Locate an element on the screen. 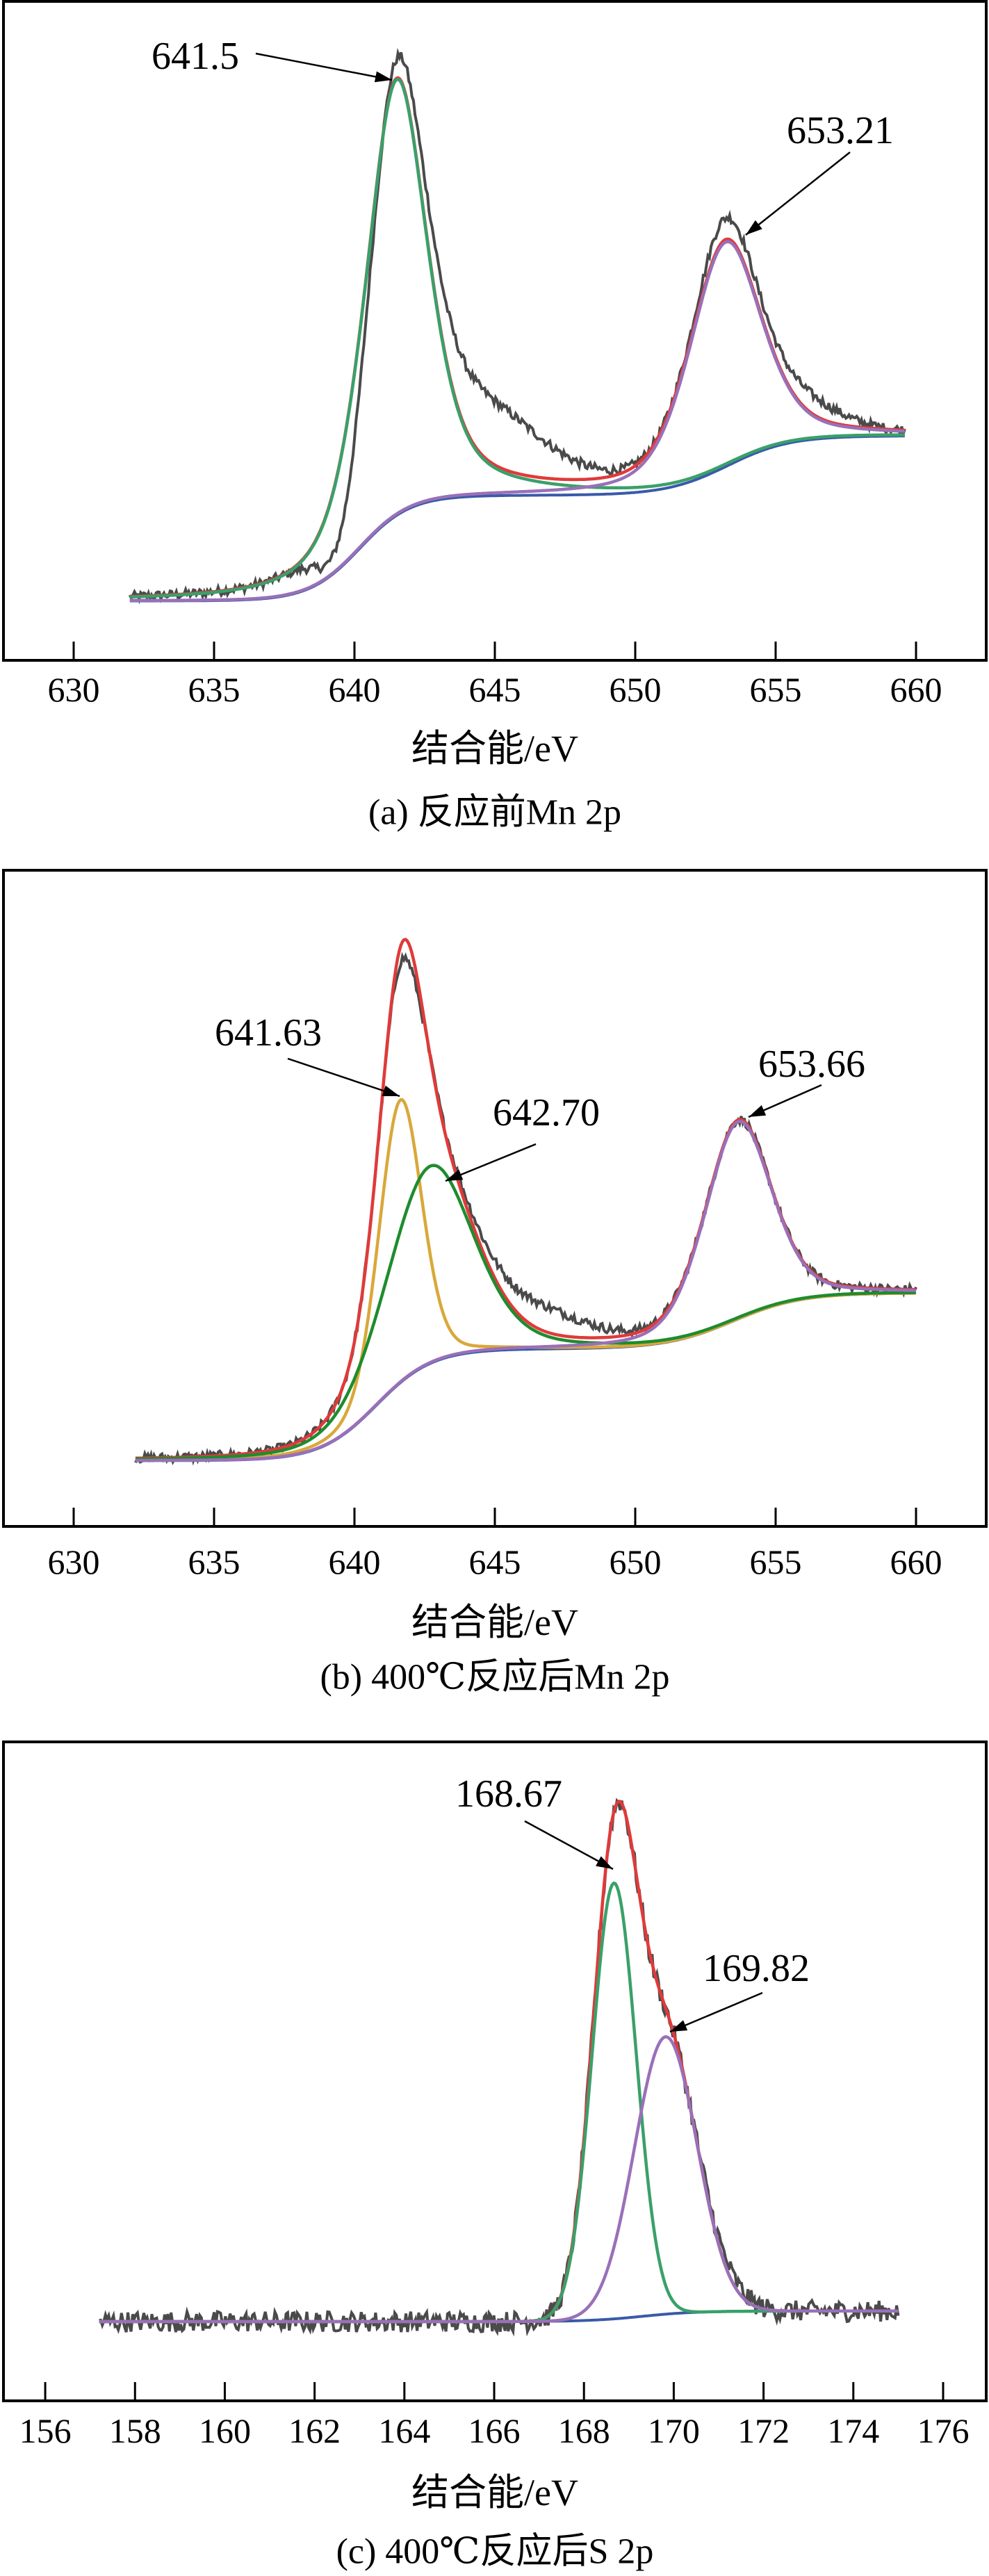 The image size is (989, 2576). series-component-3-line is located at coordinates (526, 1291).